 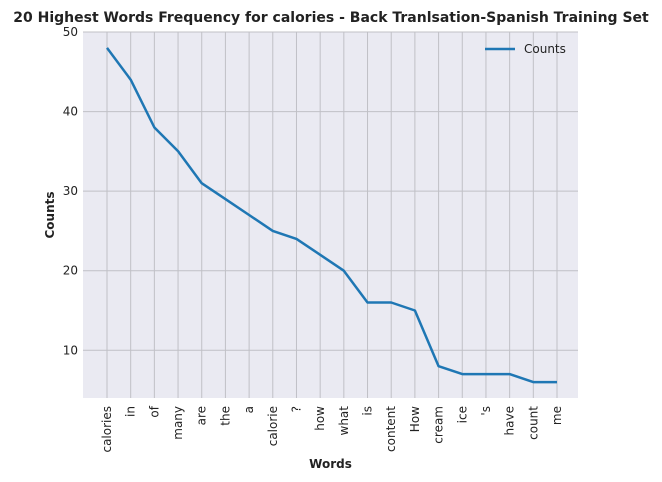 I want to click on x-axis-label: Words, so click(x=330, y=464).